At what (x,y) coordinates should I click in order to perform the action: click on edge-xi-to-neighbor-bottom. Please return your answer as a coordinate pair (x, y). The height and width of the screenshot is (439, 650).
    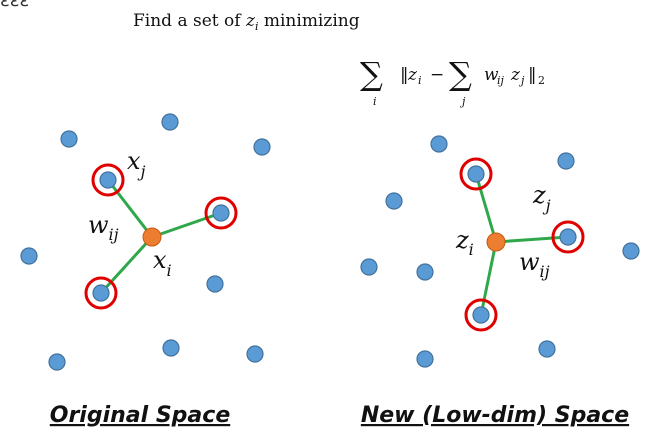
    Looking at the image, I should click on (126, 265).